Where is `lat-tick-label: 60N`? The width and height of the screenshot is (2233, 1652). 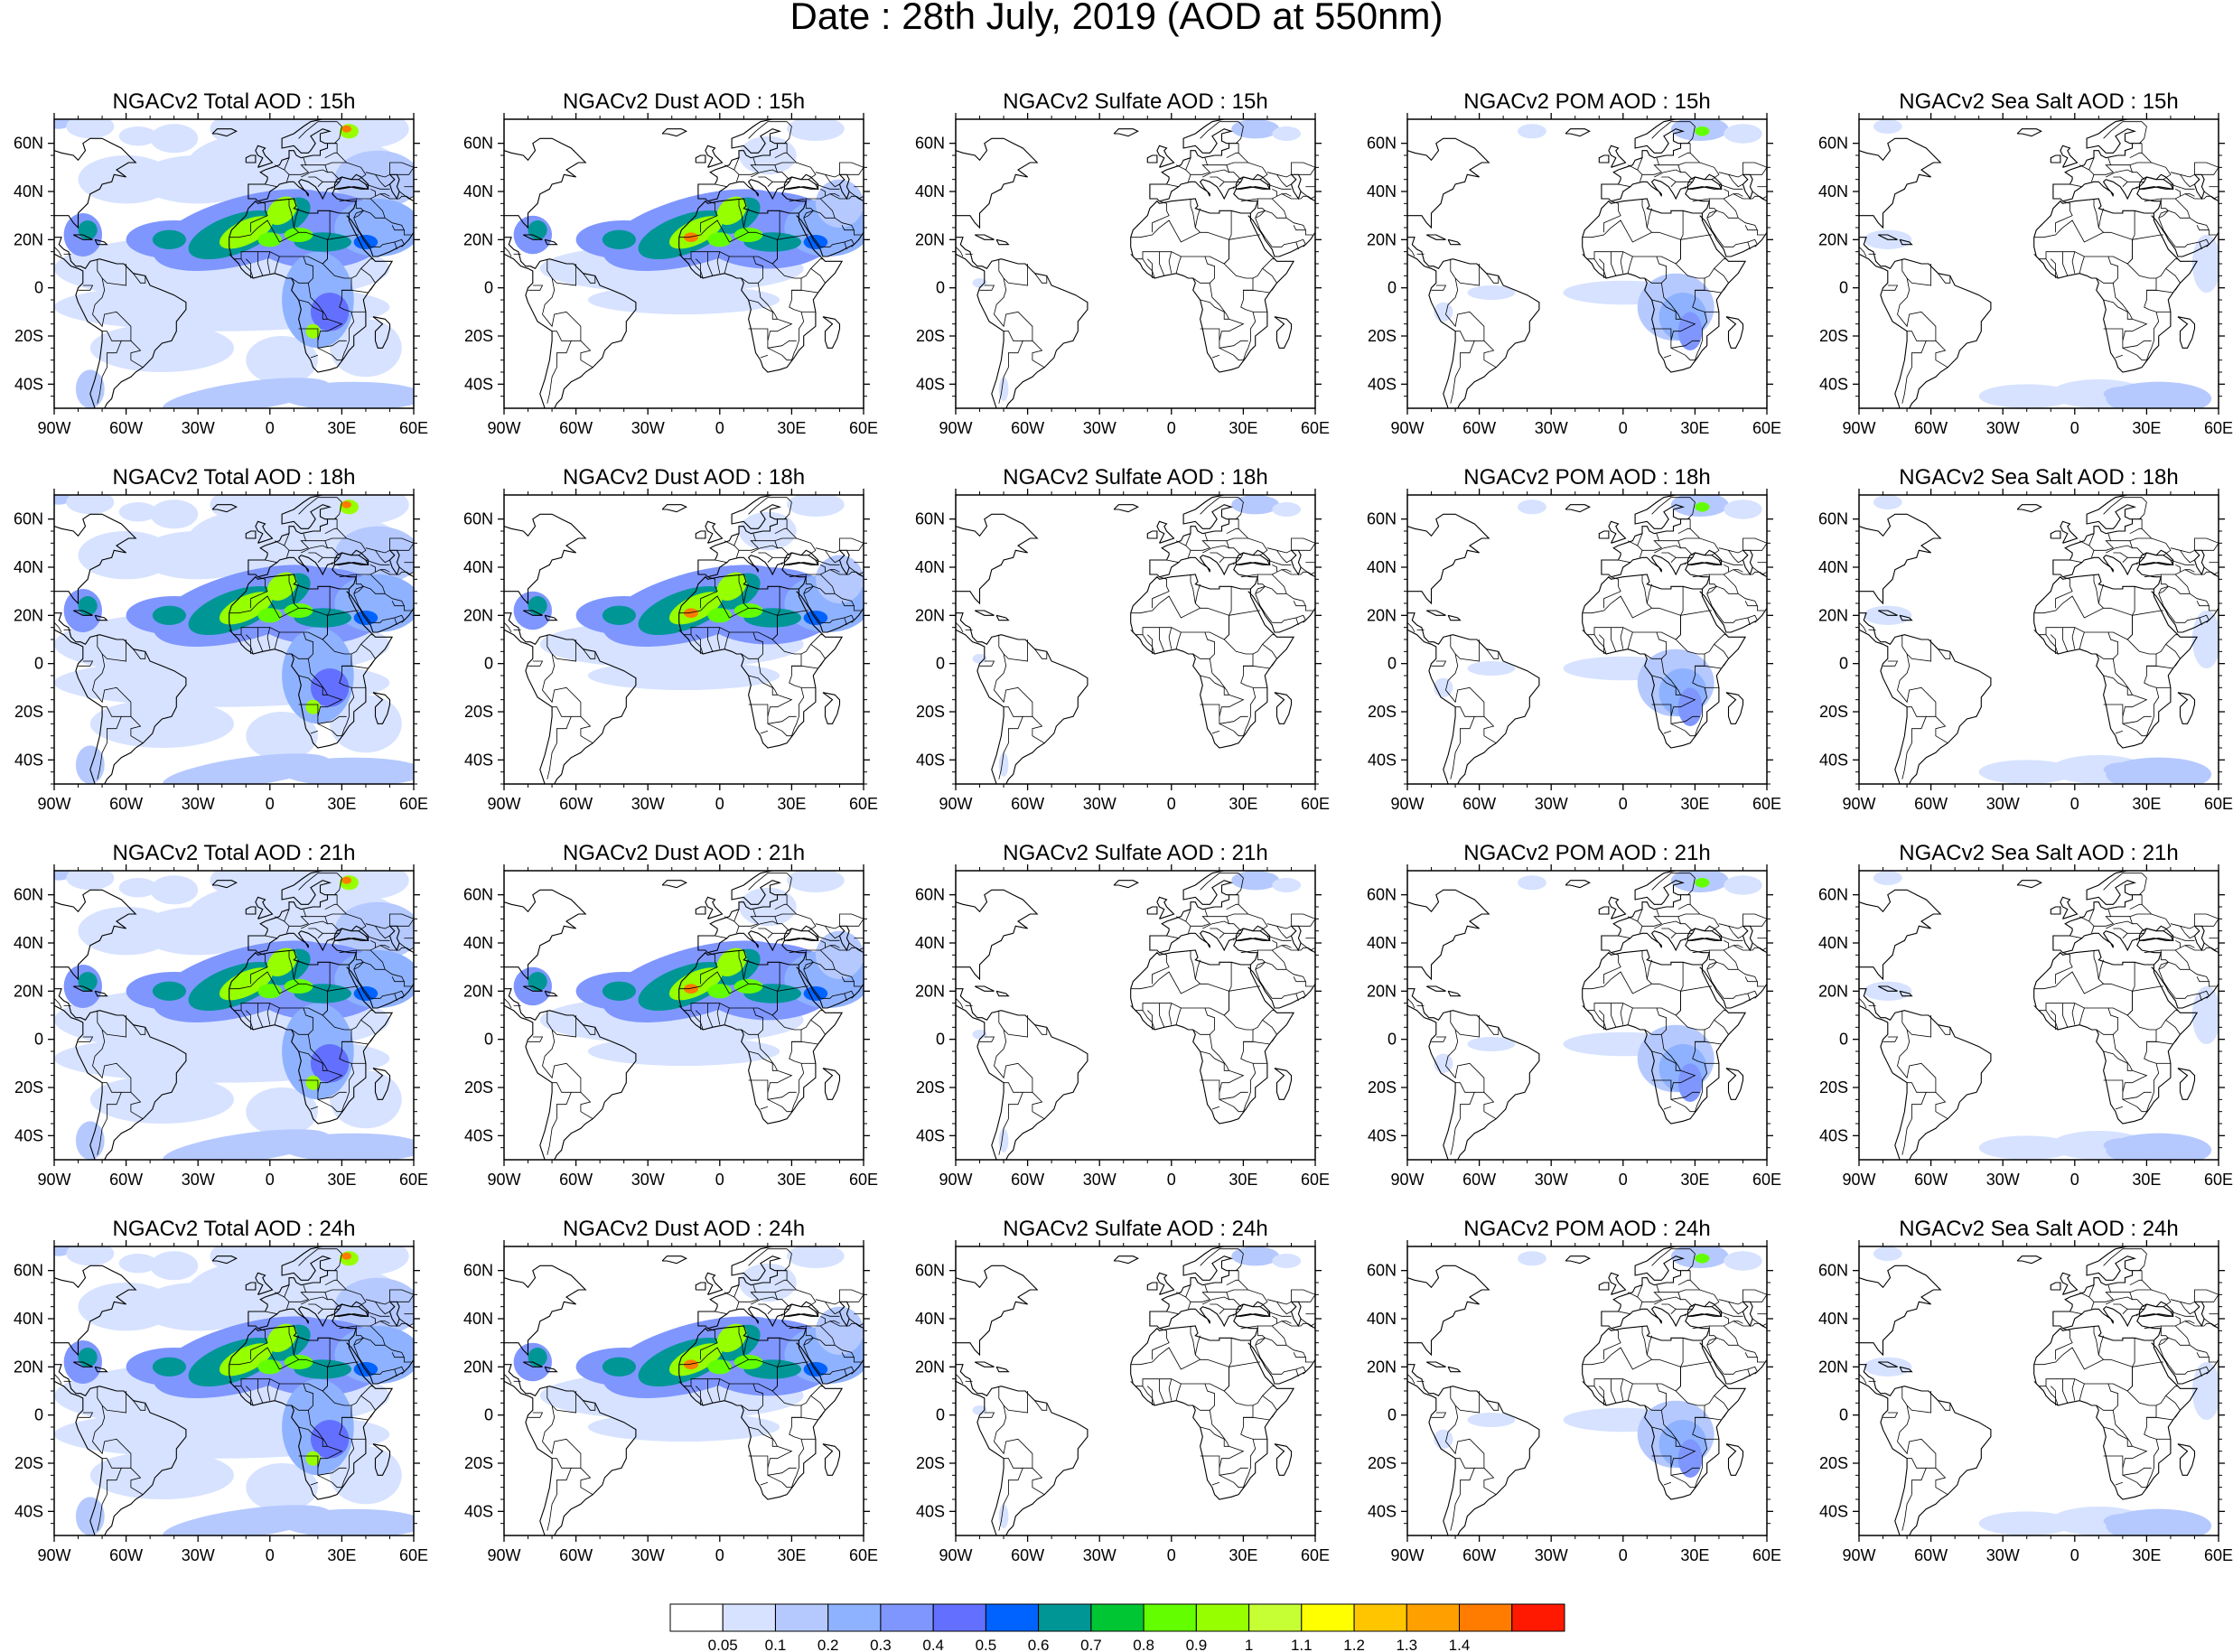
lat-tick-label: 60N is located at coordinates (930, 144).